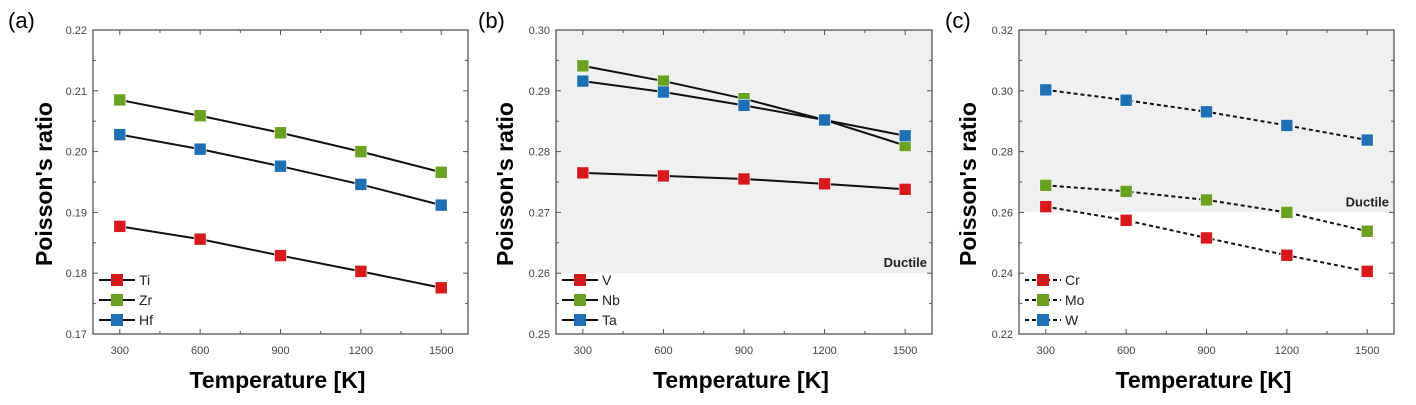 The image size is (1416, 405). I want to click on legend-marker-Cr, so click(1043, 280).